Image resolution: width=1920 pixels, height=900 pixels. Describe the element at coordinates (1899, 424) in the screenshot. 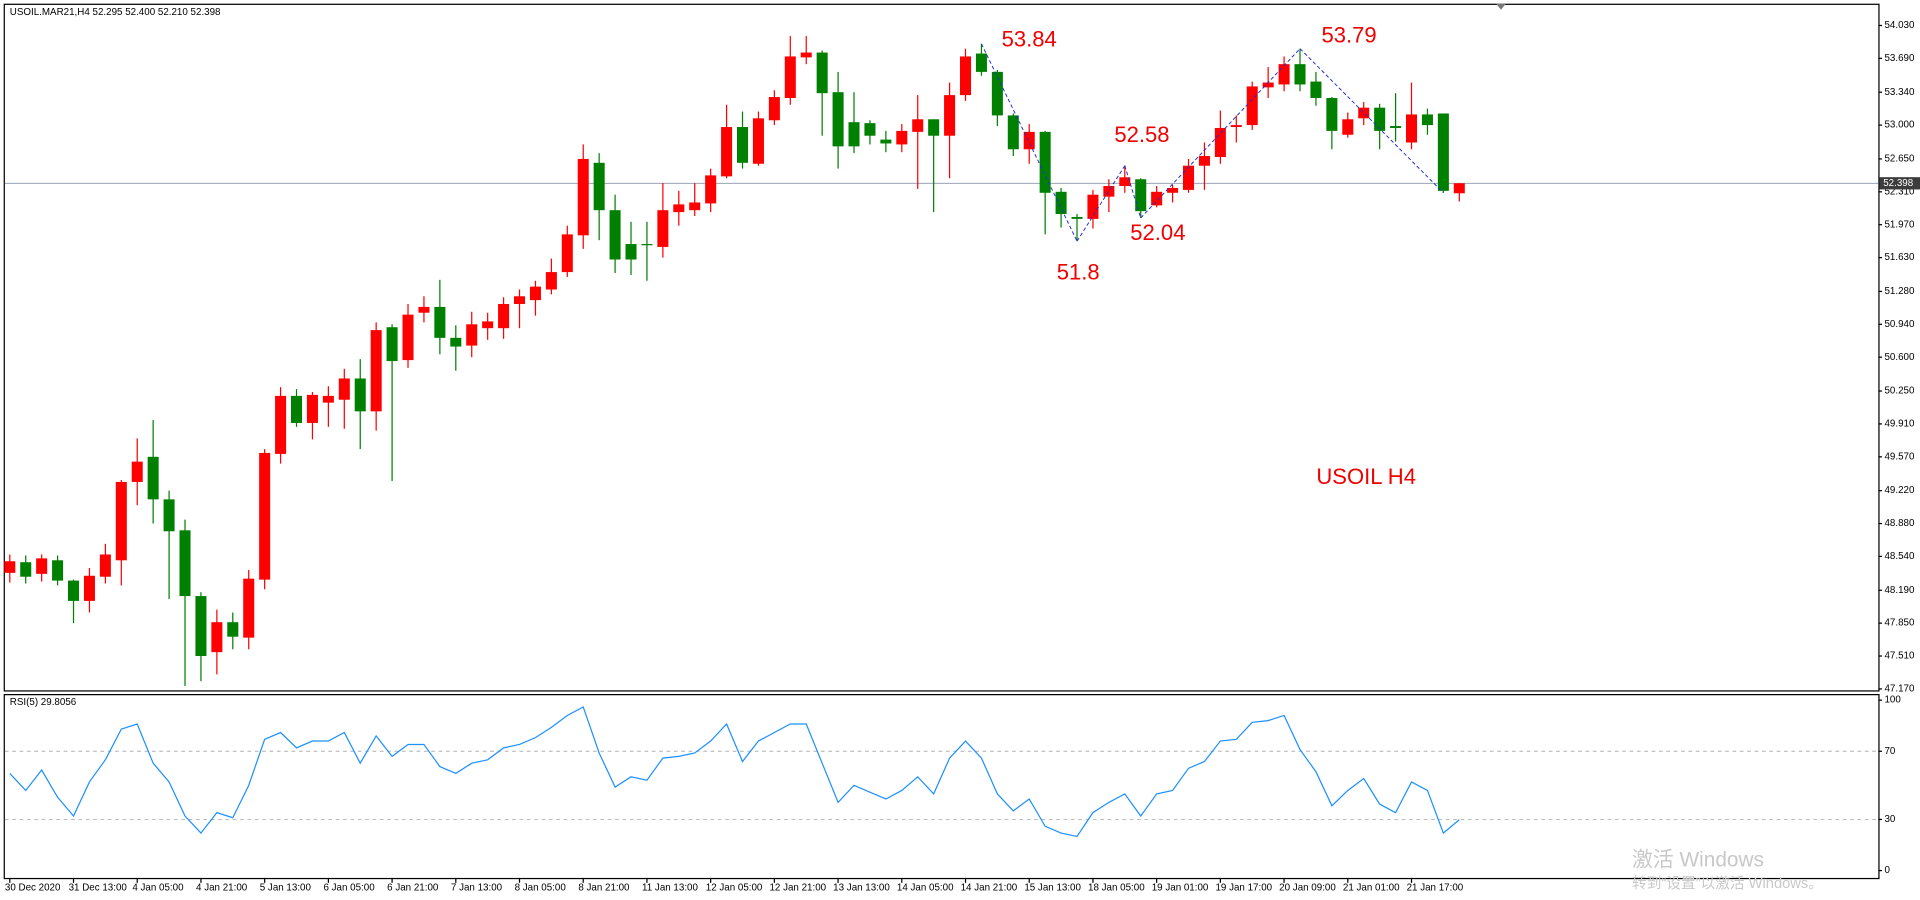

I see `y-tick-label: 49.910` at that location.